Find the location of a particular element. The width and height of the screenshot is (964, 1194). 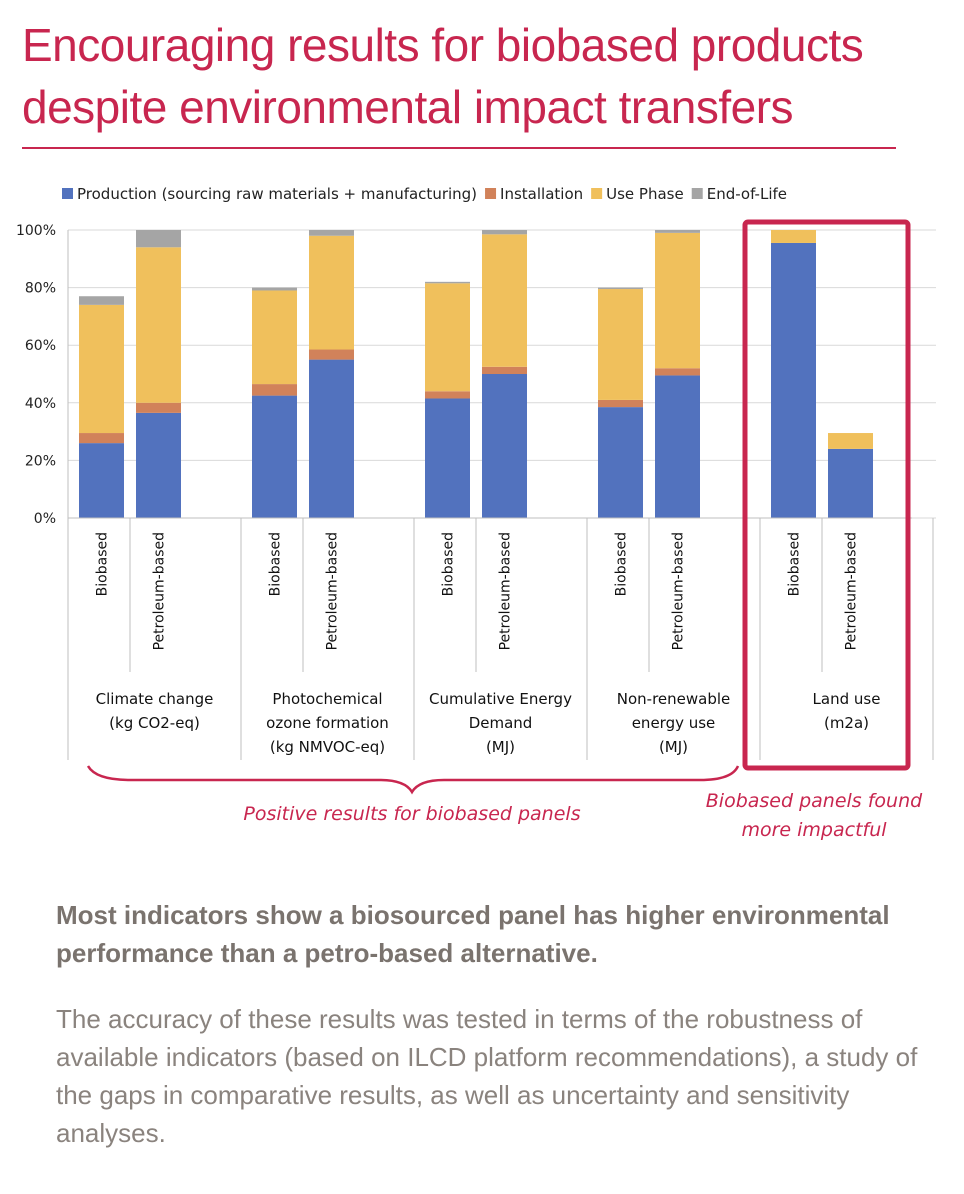

group-label: Non-renewable is located at coordinates (674, 699).